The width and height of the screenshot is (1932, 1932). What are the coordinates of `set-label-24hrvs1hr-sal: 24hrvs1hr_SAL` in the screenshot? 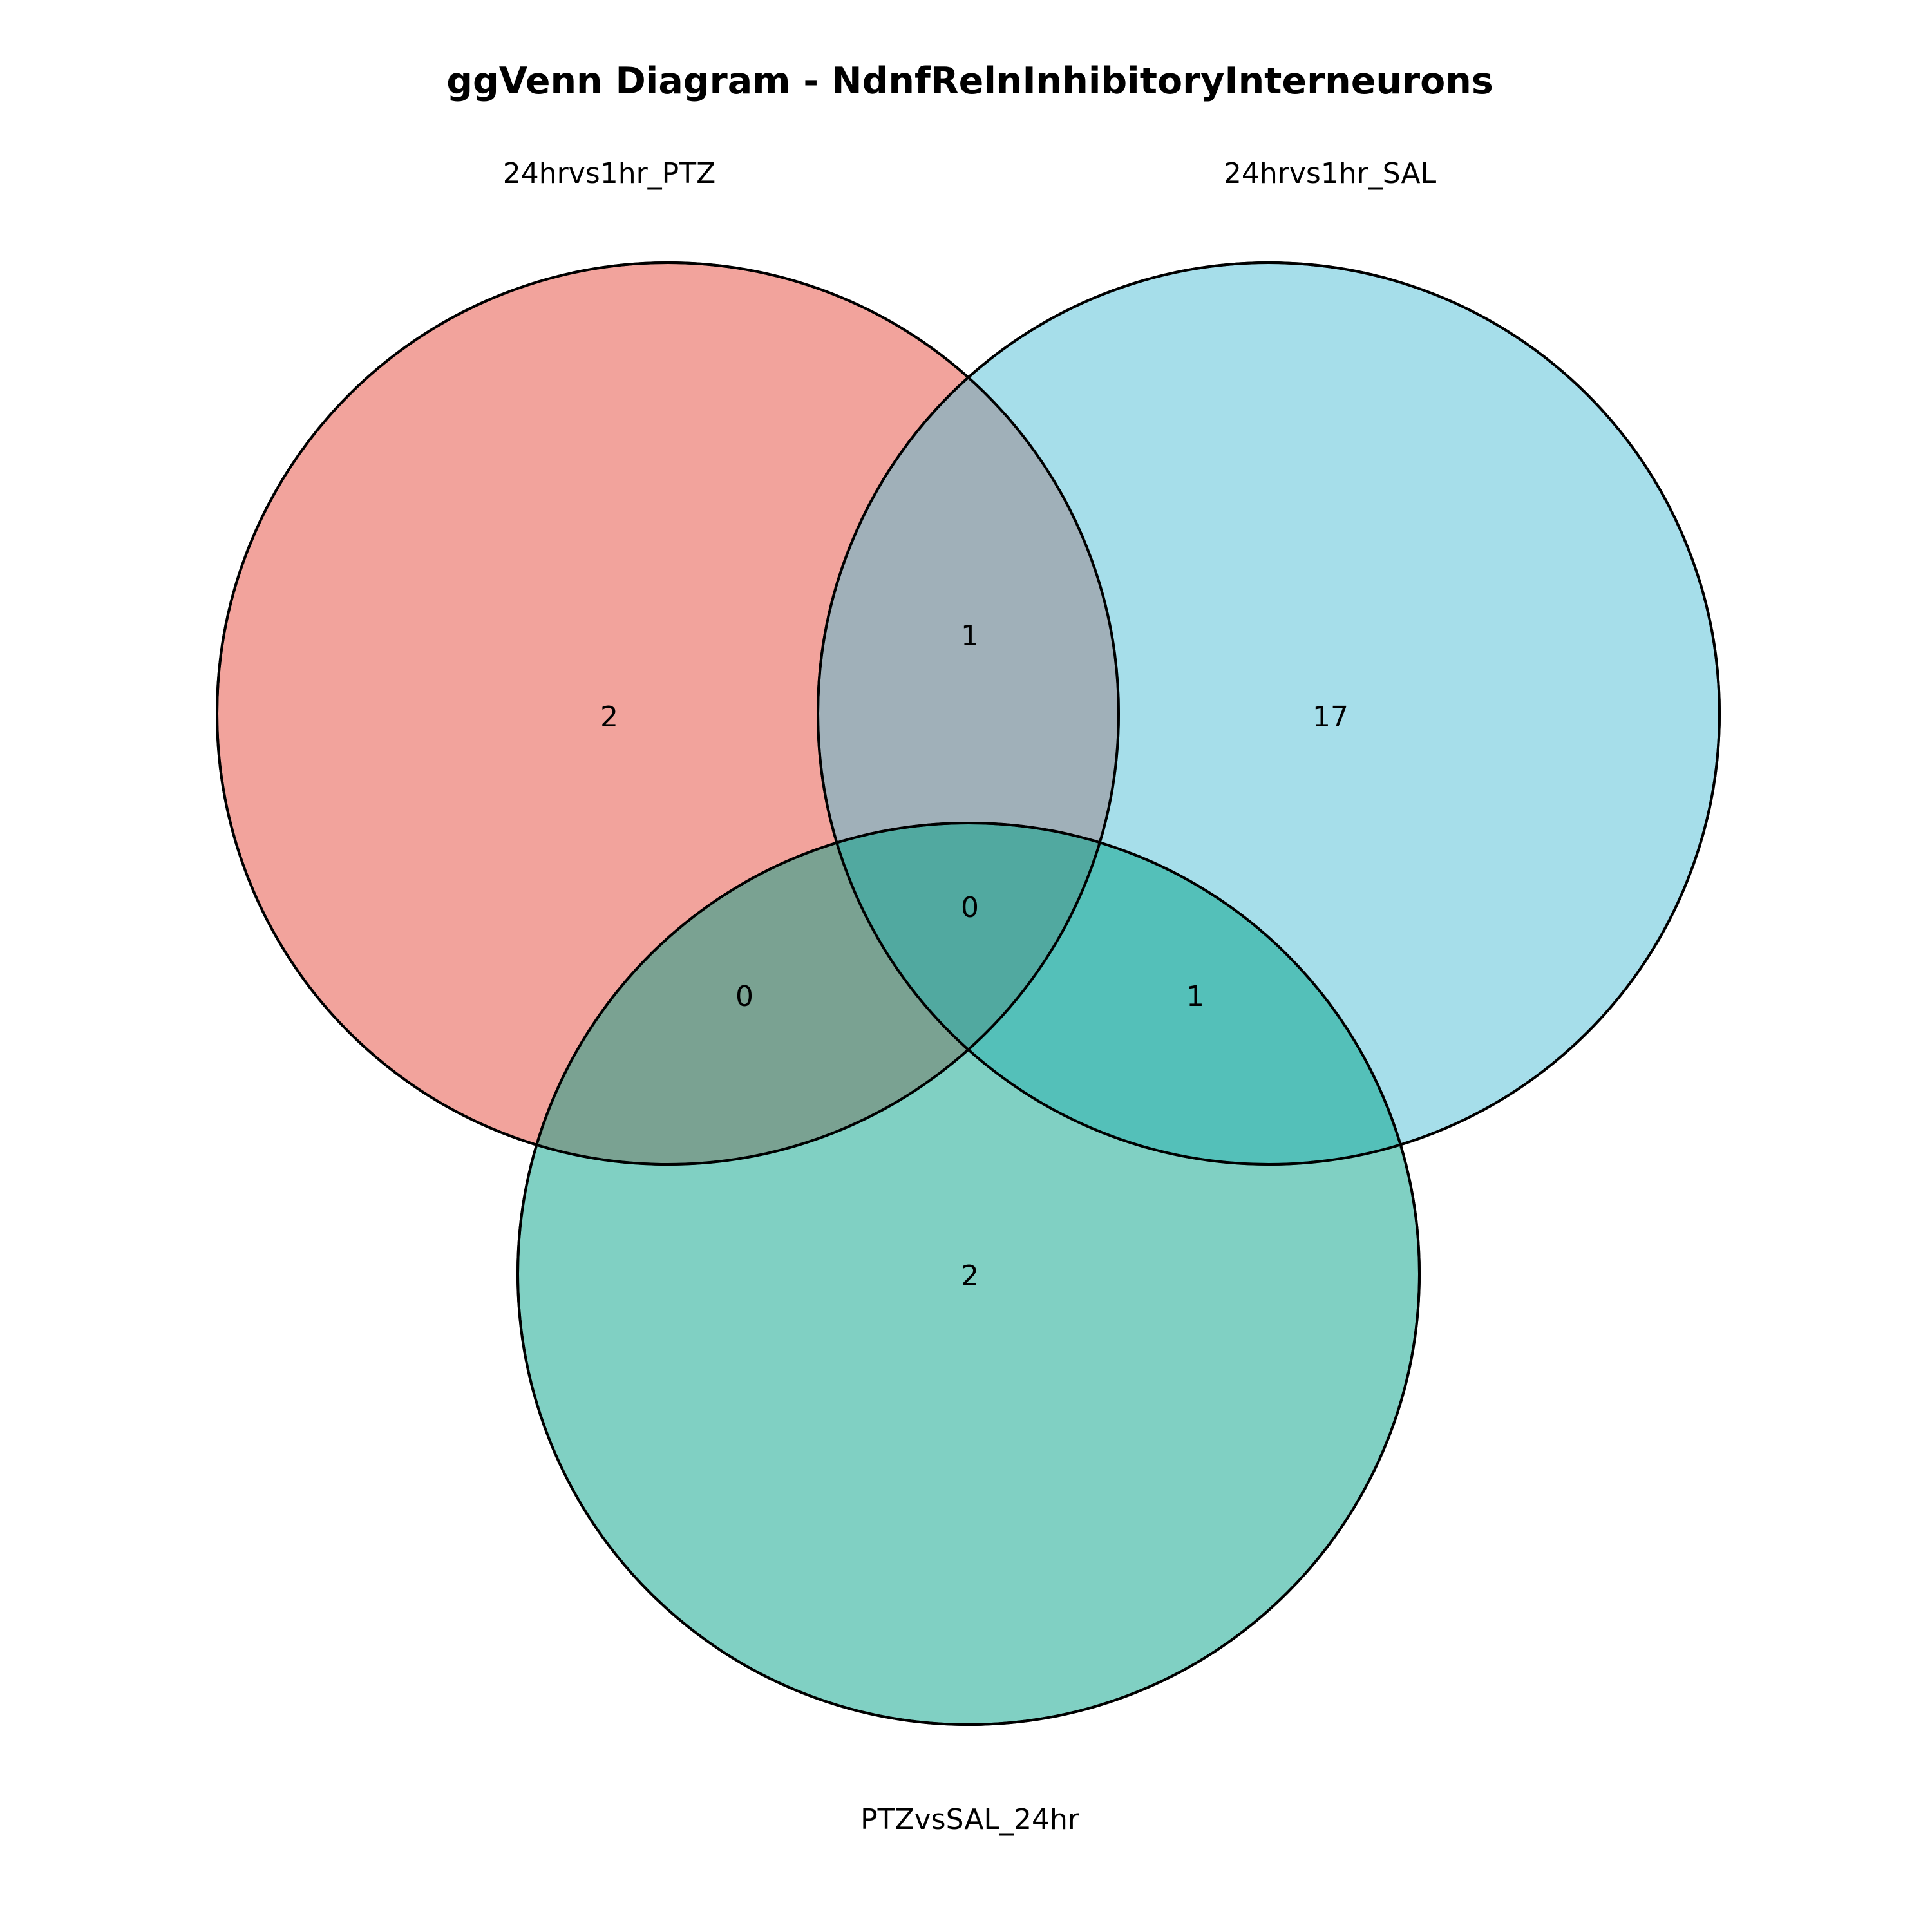 It's located at (1331, 174).